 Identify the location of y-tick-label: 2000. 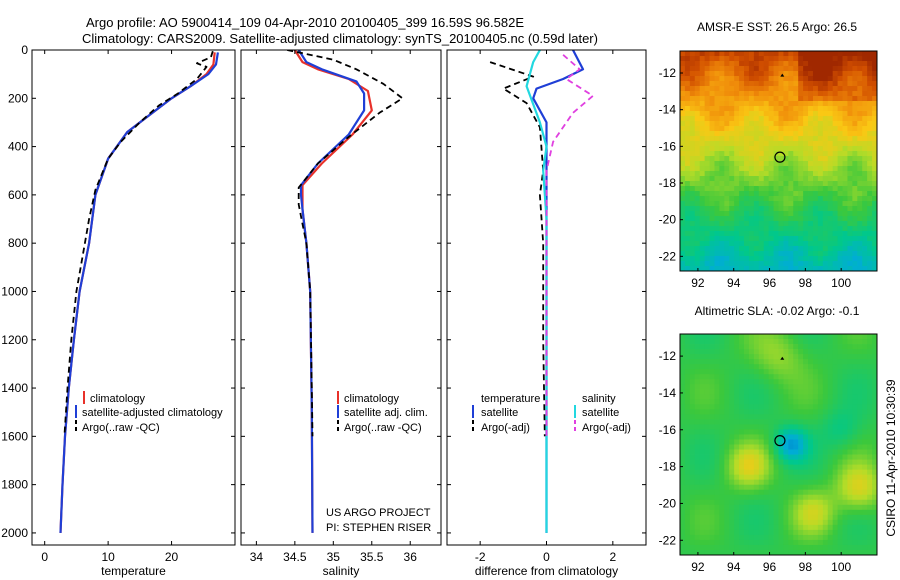
(14, 533).